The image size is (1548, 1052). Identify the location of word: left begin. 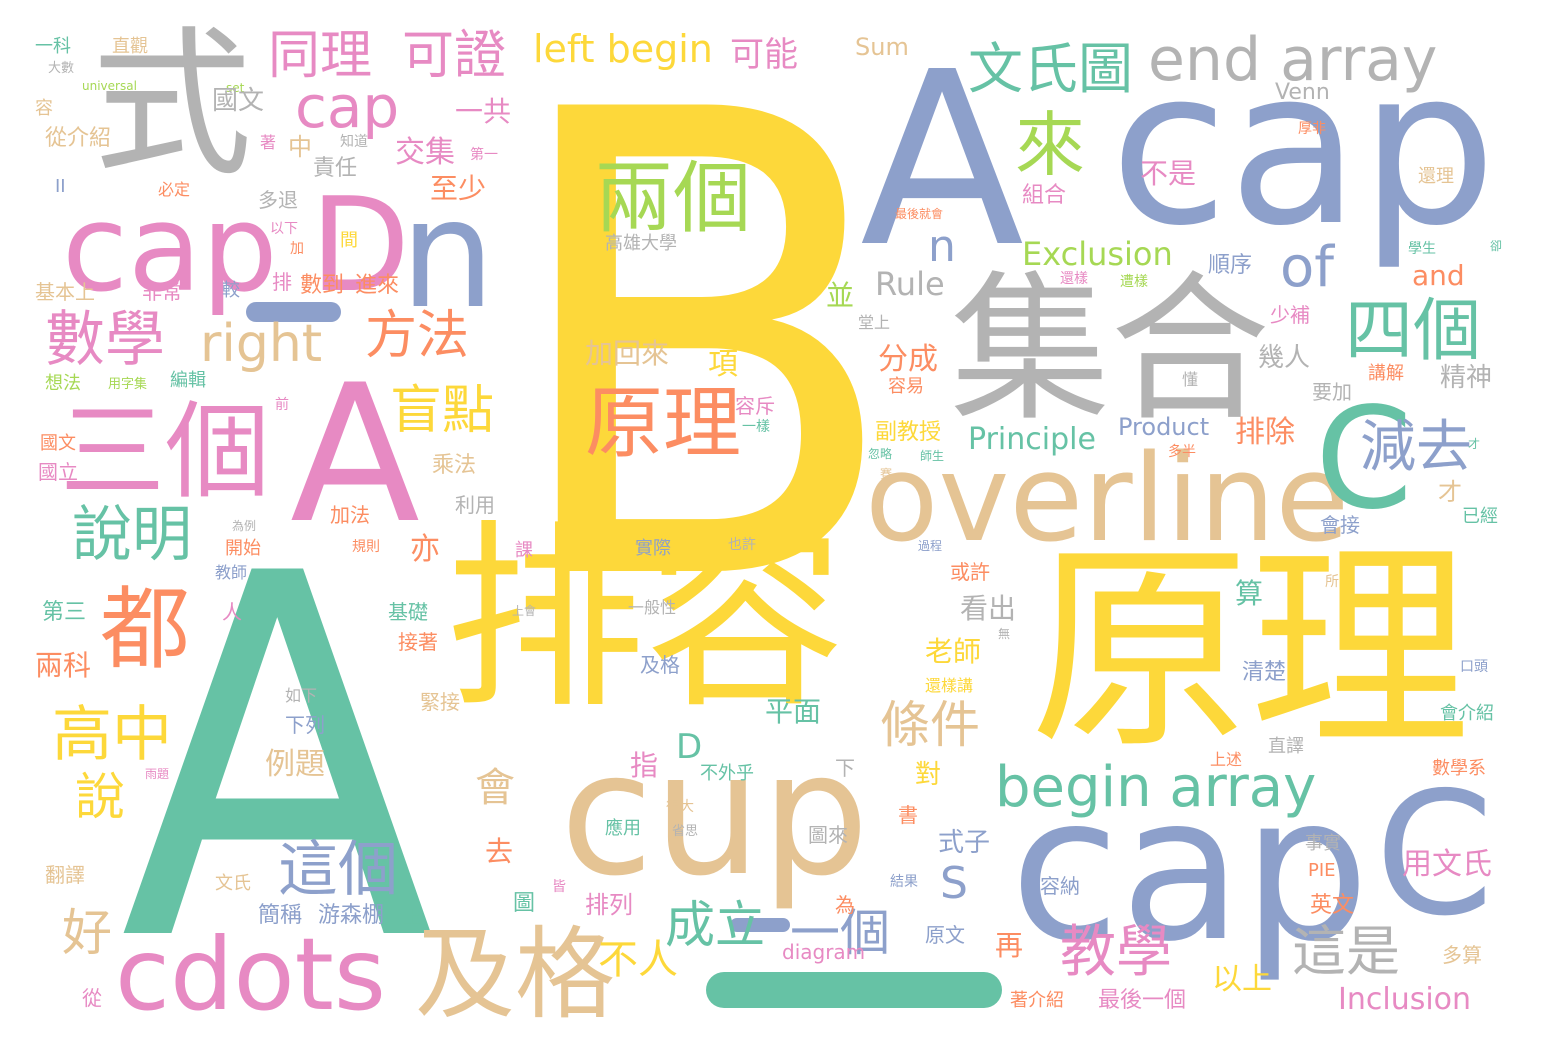
(623, 49).